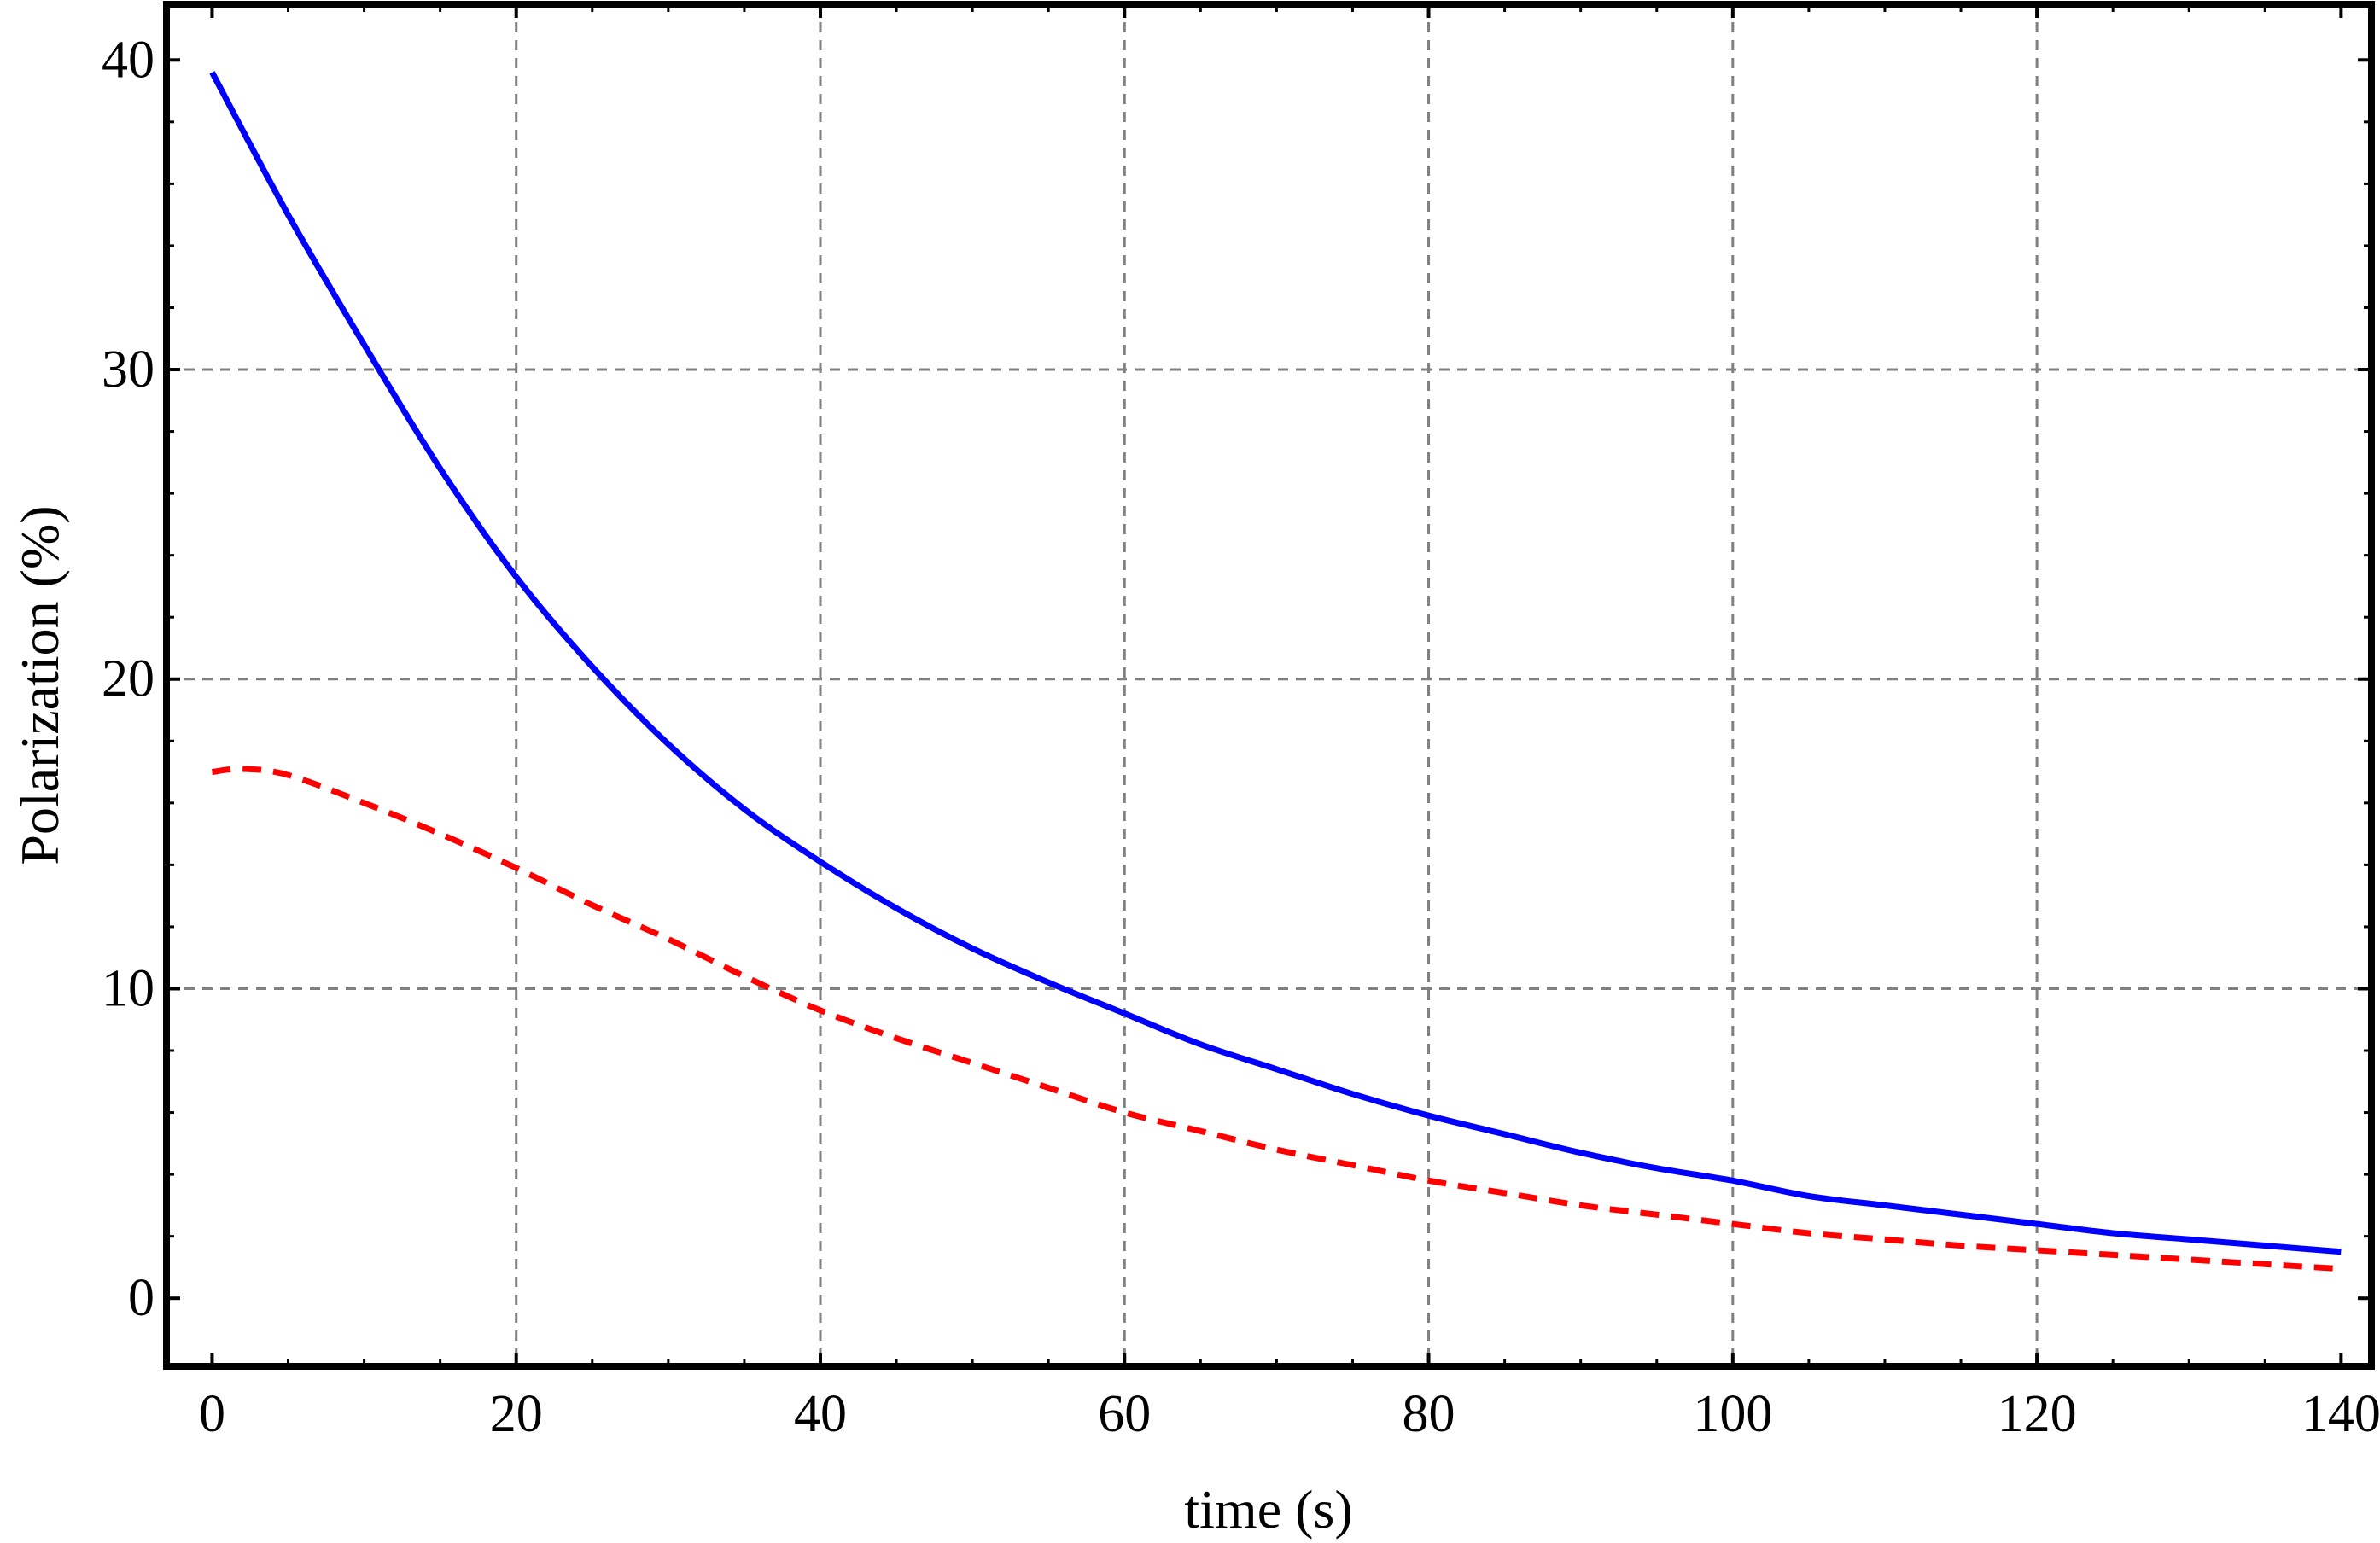 The height and width of the screenshot is (1543, 2380). What do you see at coordinates (821, 1414) in the screenshot?
I see `x-tick-label: 40` at bounding box center [821, 1414].